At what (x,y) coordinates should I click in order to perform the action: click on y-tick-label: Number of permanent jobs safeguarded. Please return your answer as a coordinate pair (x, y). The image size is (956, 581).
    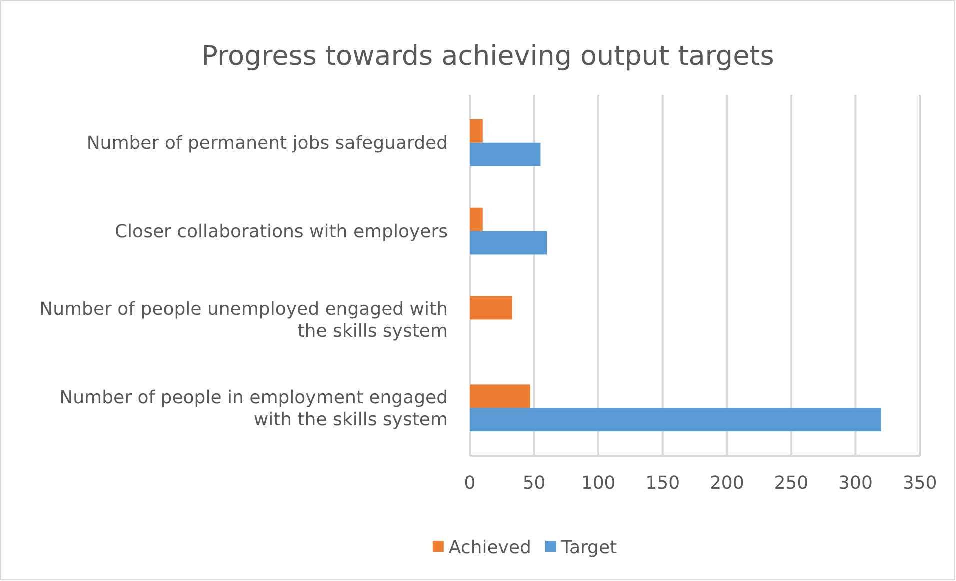
    Looking at the image, I should click on (267, 143).